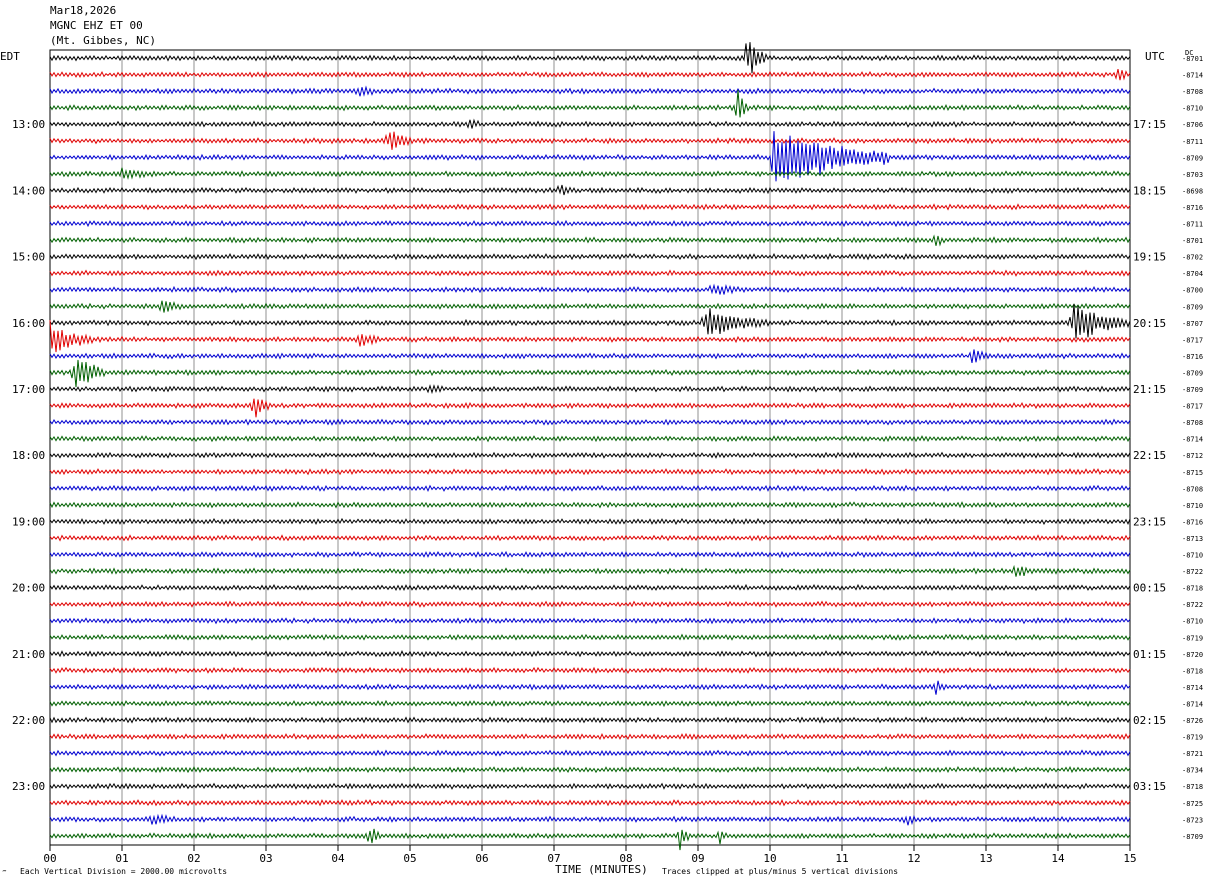  Describe the element at coordinates (1192, 274) in the screenshot. I see `dc-offset-label: -8704` at that location.